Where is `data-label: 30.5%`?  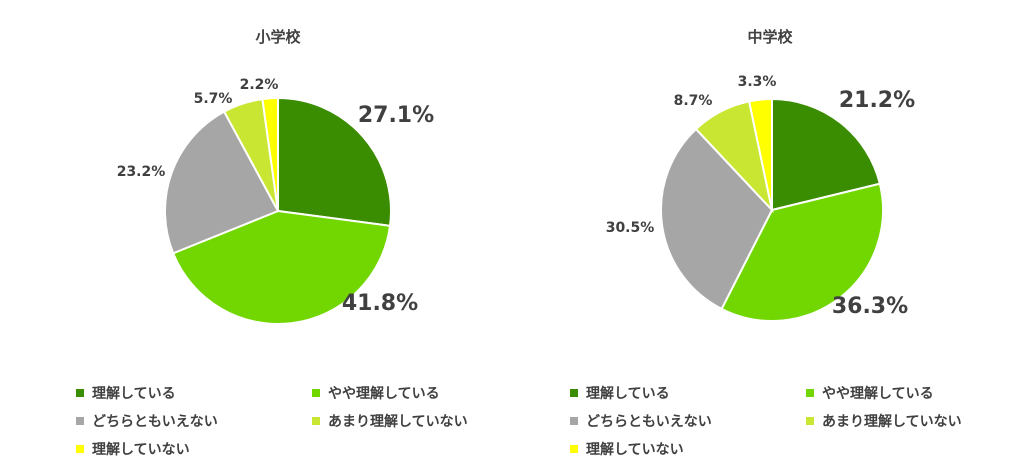 data-label: 30.5% is located at coordinates (630, 228).